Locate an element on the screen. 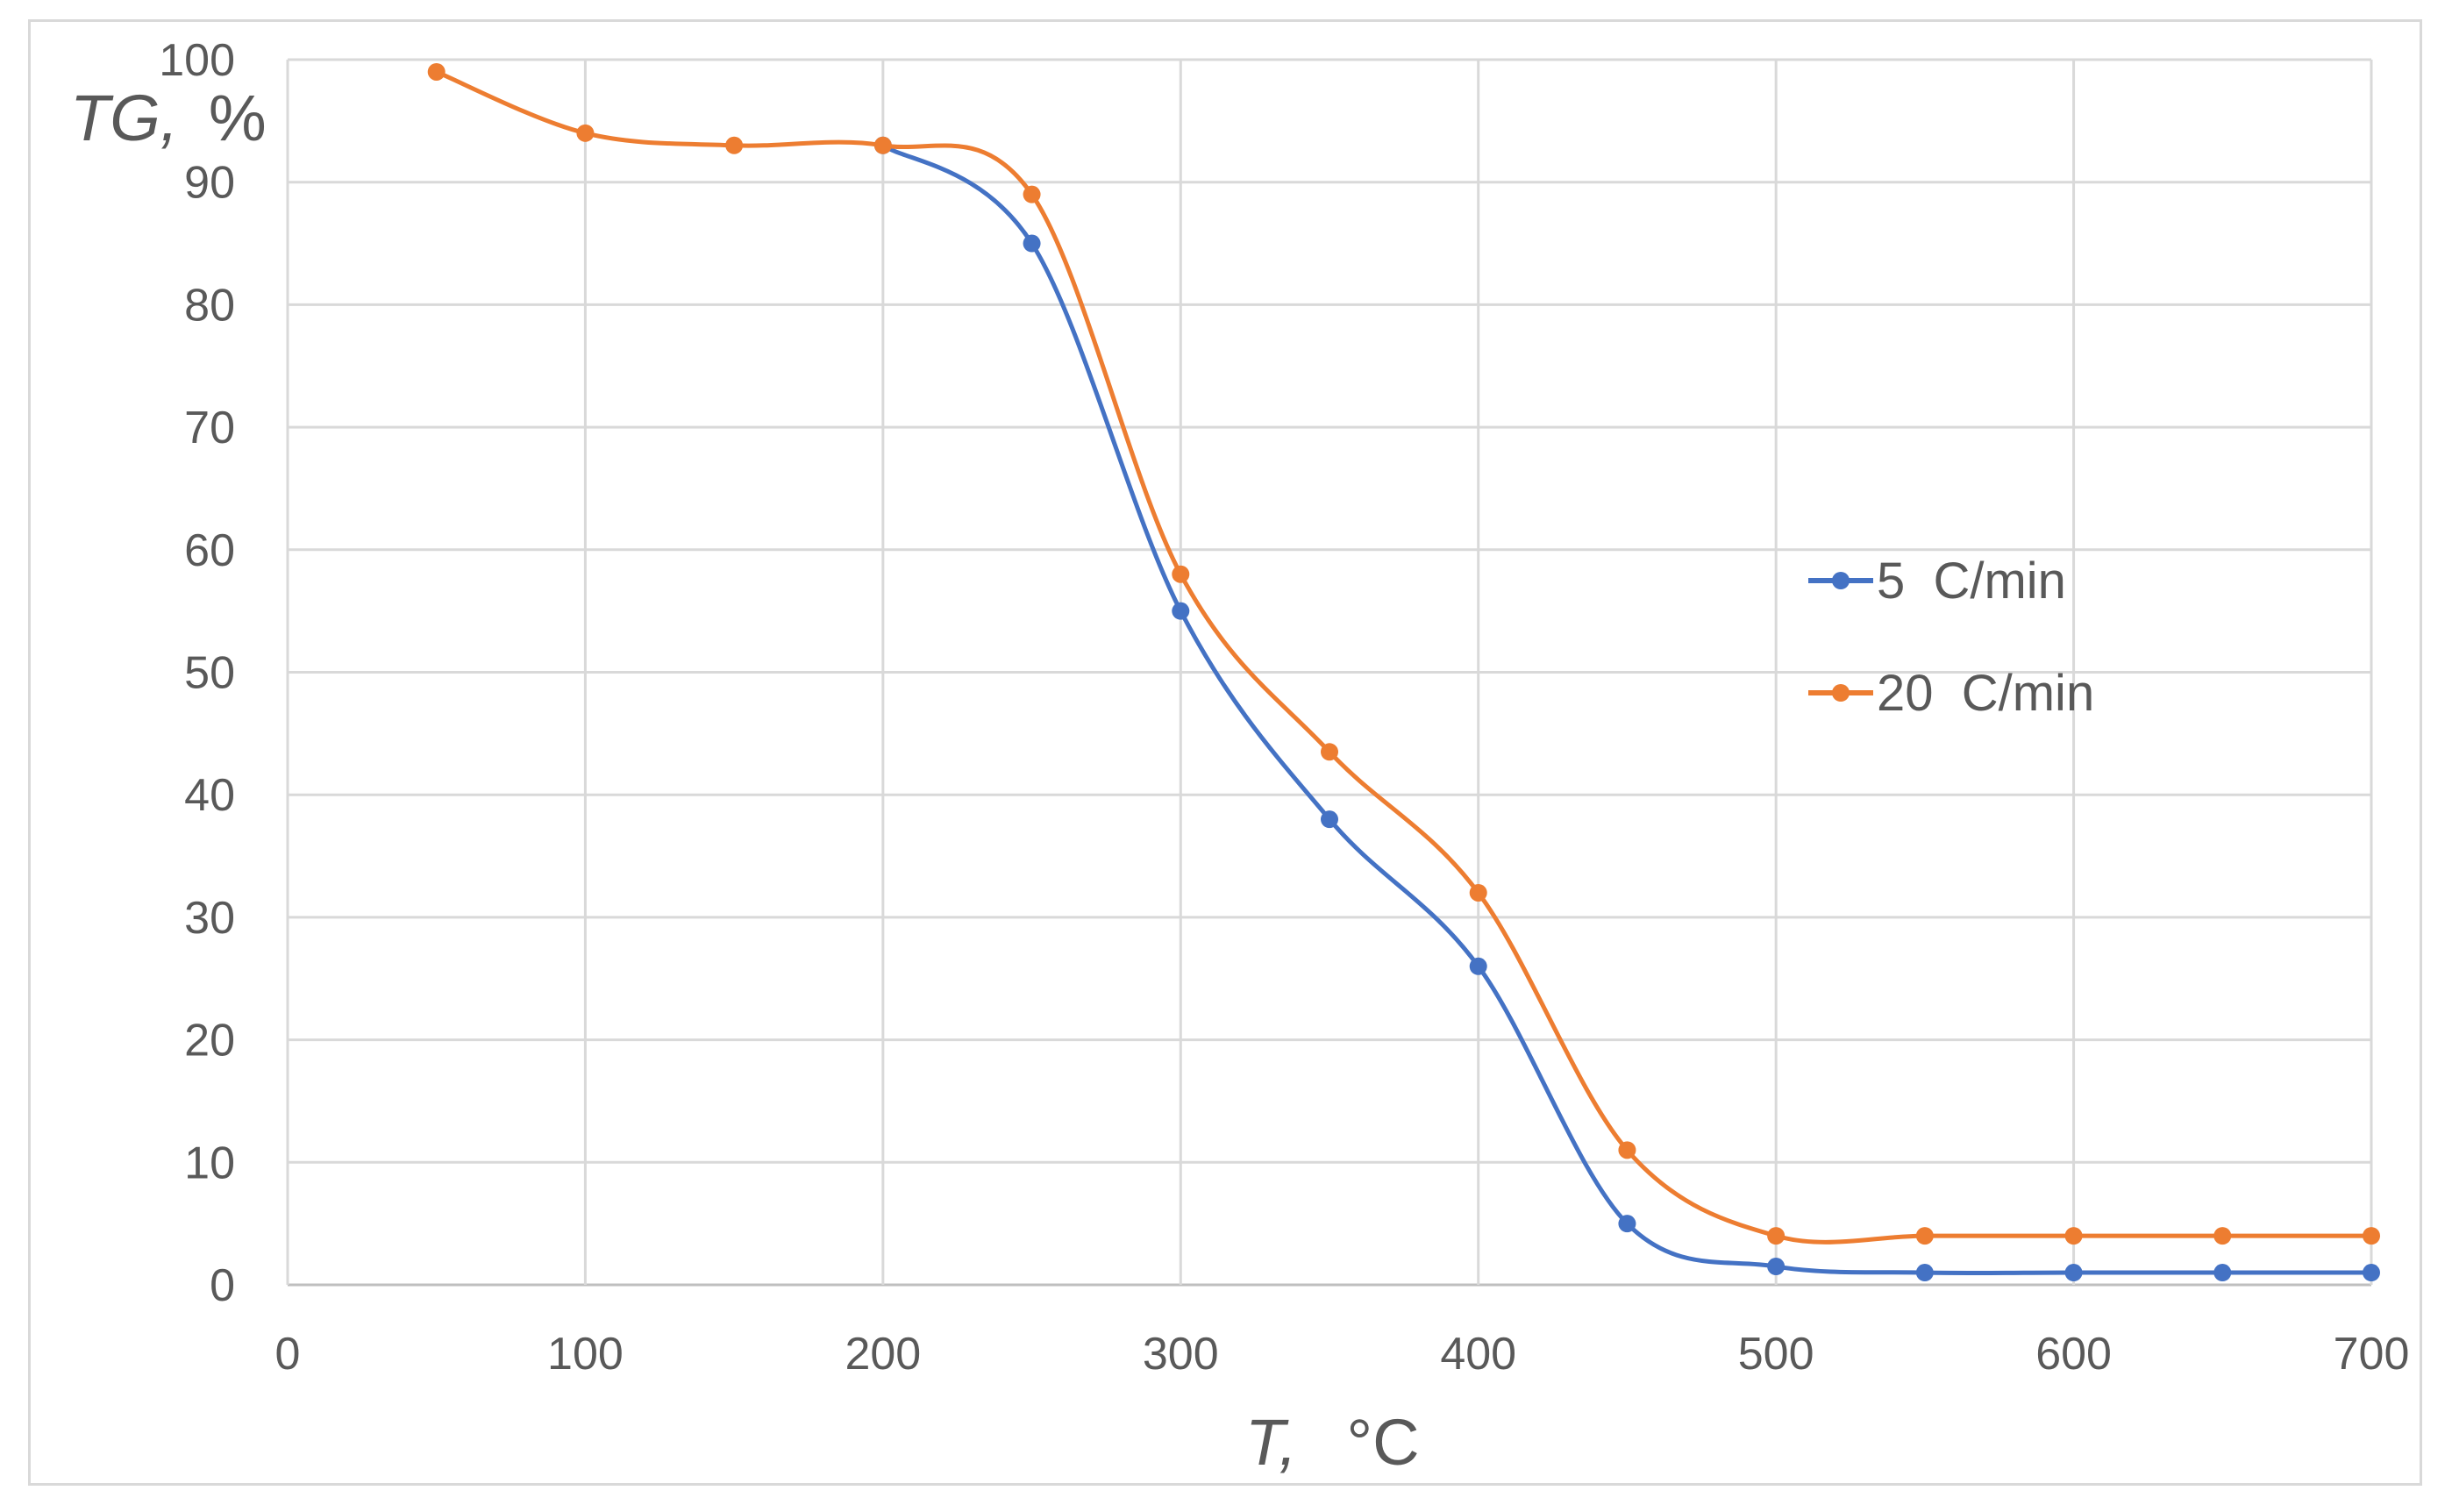 This screenshot has width=2452, height=1512. legend-label-5cmin: 5 C/min is located at coordinates (1971, 581).